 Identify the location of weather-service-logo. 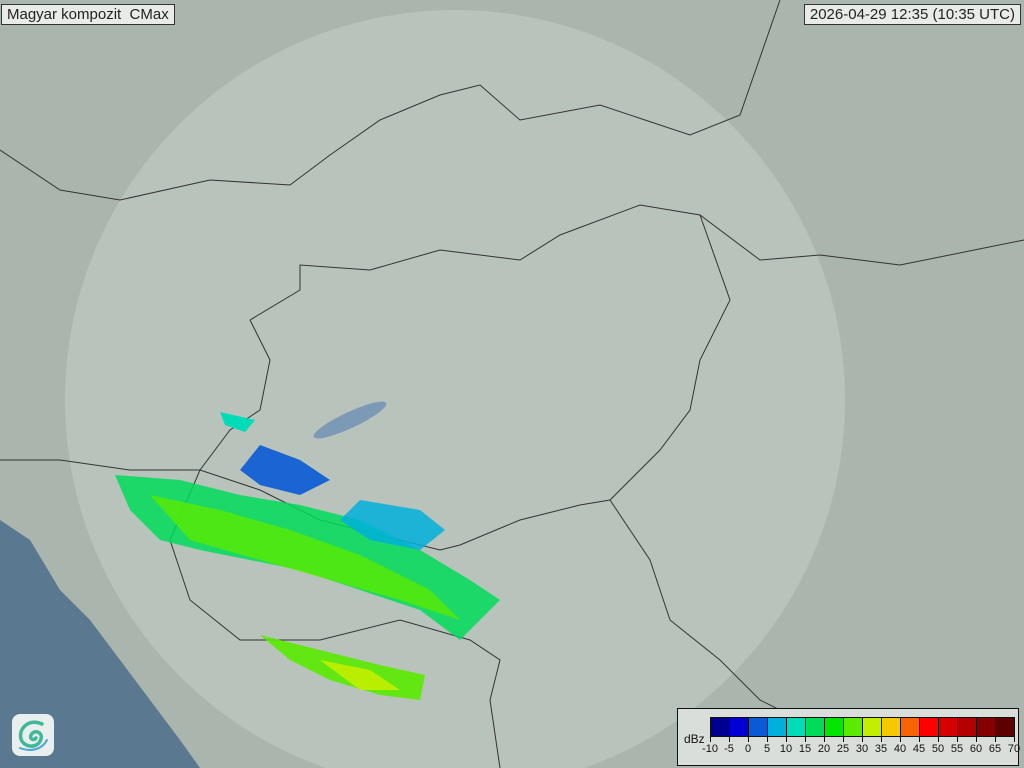
(33, 735).